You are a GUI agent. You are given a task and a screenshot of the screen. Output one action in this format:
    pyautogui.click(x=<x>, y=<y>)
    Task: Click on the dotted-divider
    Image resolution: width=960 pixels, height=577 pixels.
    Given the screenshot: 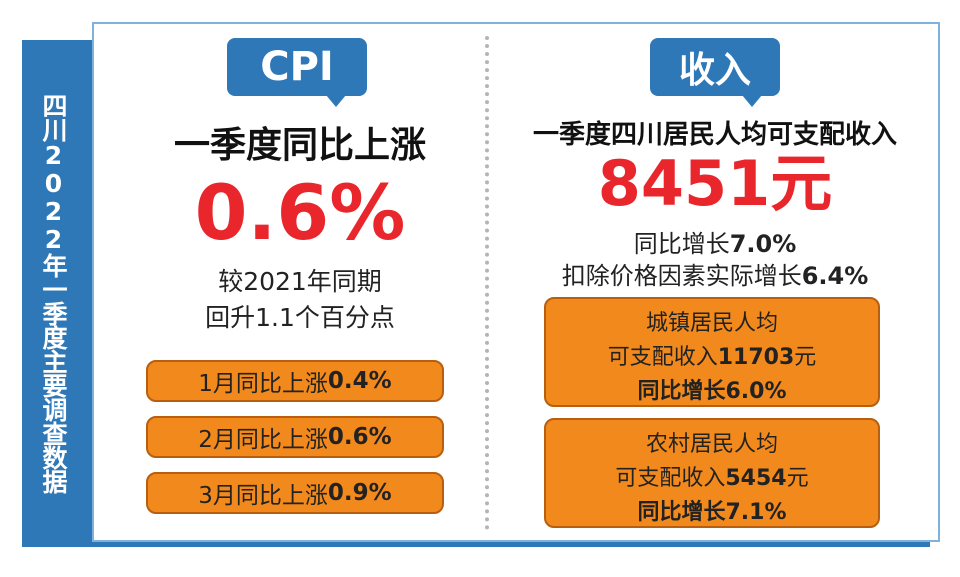 What is the action you would take?
    pyautogui.click(x=487, y=283)
    